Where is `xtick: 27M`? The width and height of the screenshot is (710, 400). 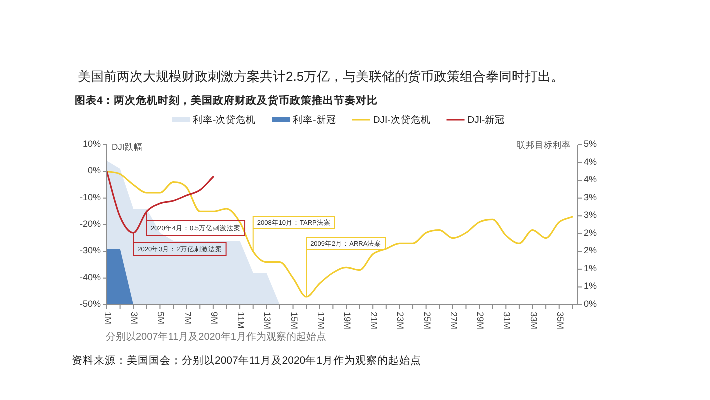 xtick: 27M is located at coordinates (453, 321).